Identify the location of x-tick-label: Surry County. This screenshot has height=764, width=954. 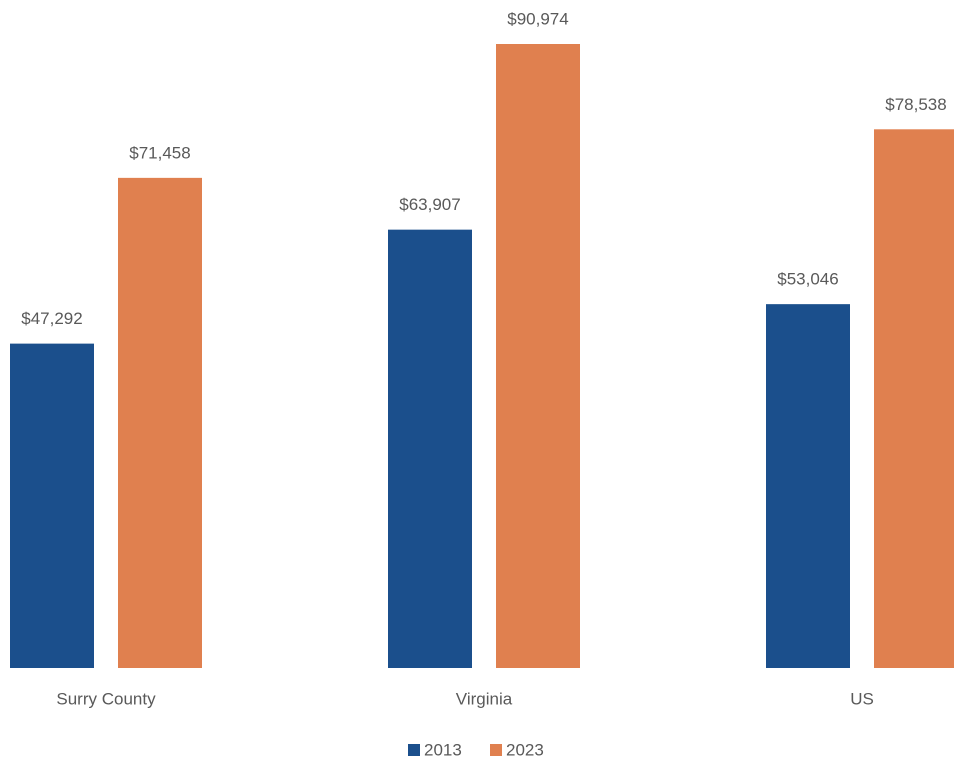
(106, 698).